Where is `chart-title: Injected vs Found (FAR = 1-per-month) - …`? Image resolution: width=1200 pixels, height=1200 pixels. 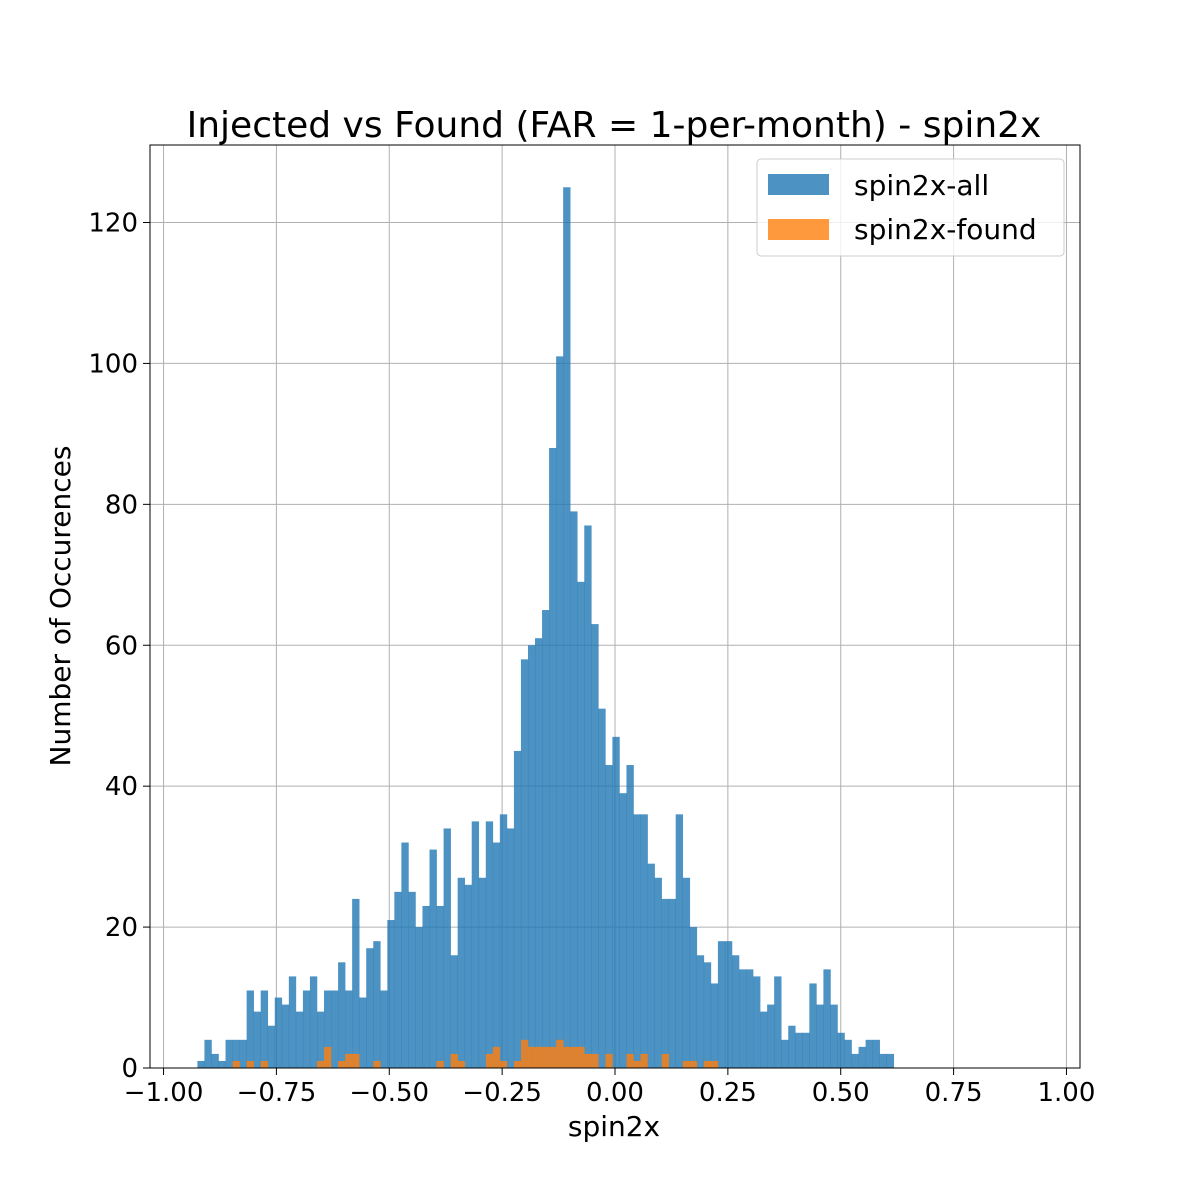 chart-title: Injected vs Found (FAR = 1-per-month) - … is located at coordinates (614, 125).